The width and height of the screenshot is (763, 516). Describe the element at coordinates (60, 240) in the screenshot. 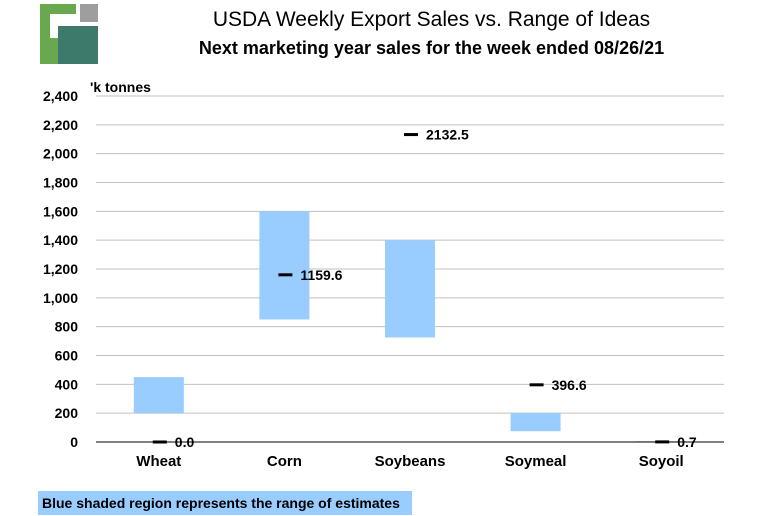

I see `y-tick-label: 1,400` at that location.